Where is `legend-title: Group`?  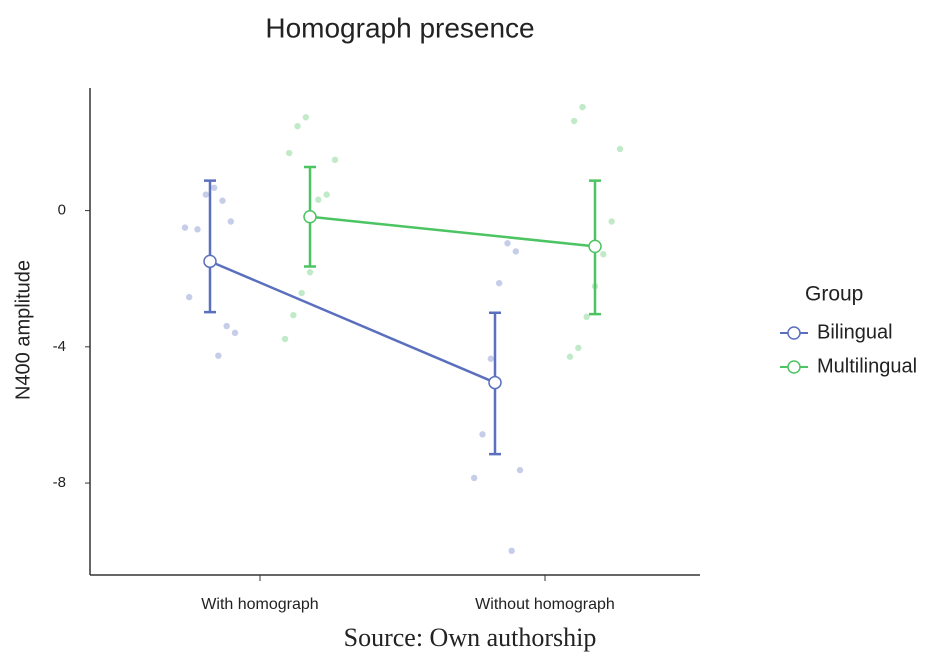
legend-title: Group is located at coordinates (834, 294).